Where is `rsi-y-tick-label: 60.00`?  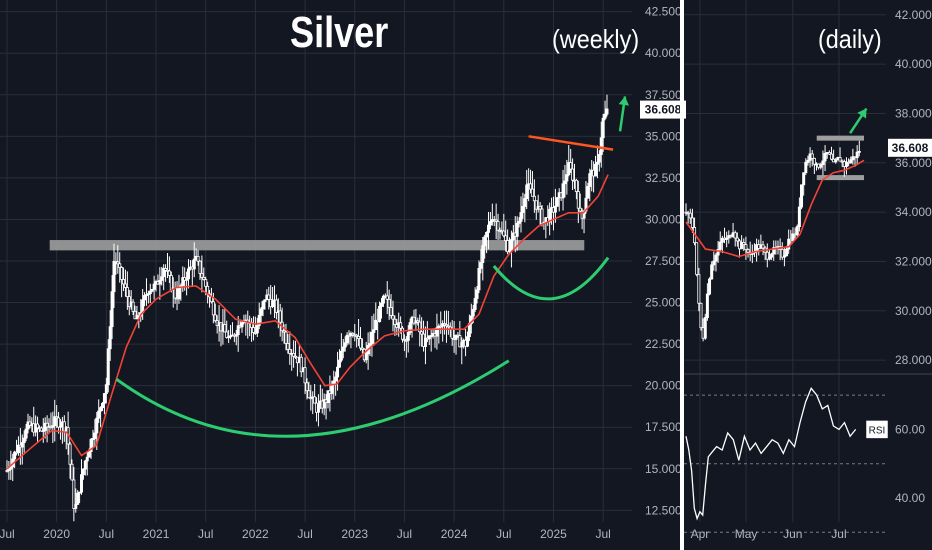
rsi-y-tick-label: 60.00 is located at coordinates (910, 429).